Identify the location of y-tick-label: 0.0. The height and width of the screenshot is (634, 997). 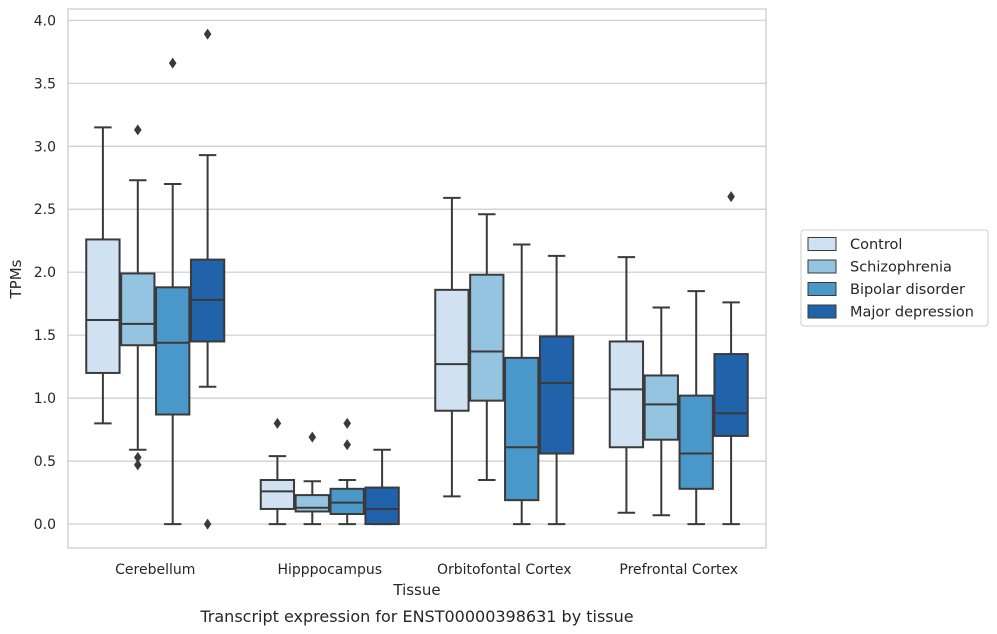
(45, 525).